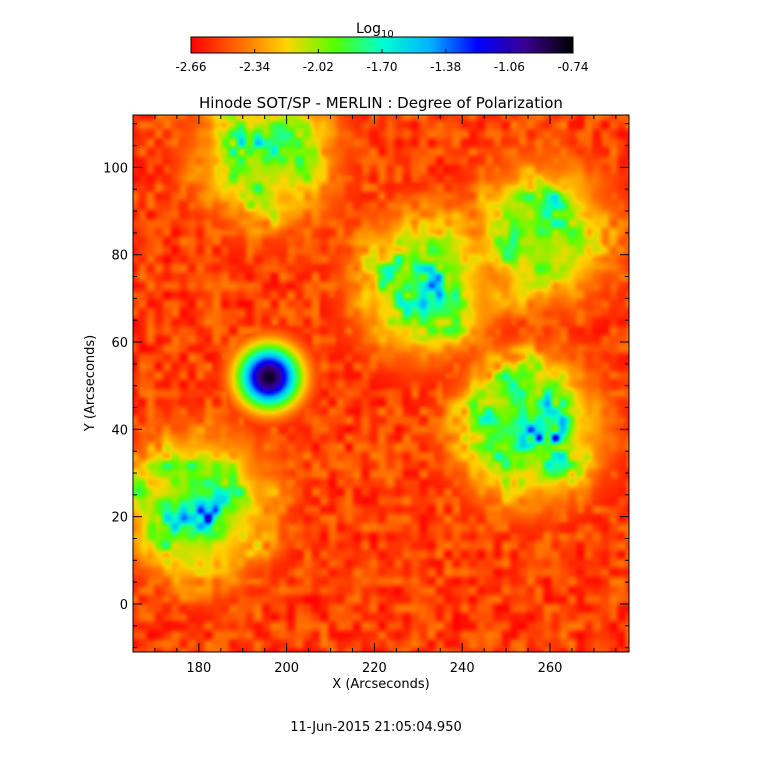 This screenshot has width=762, height=768. I want to click on x-tick-label: 180, so click(198, 668).